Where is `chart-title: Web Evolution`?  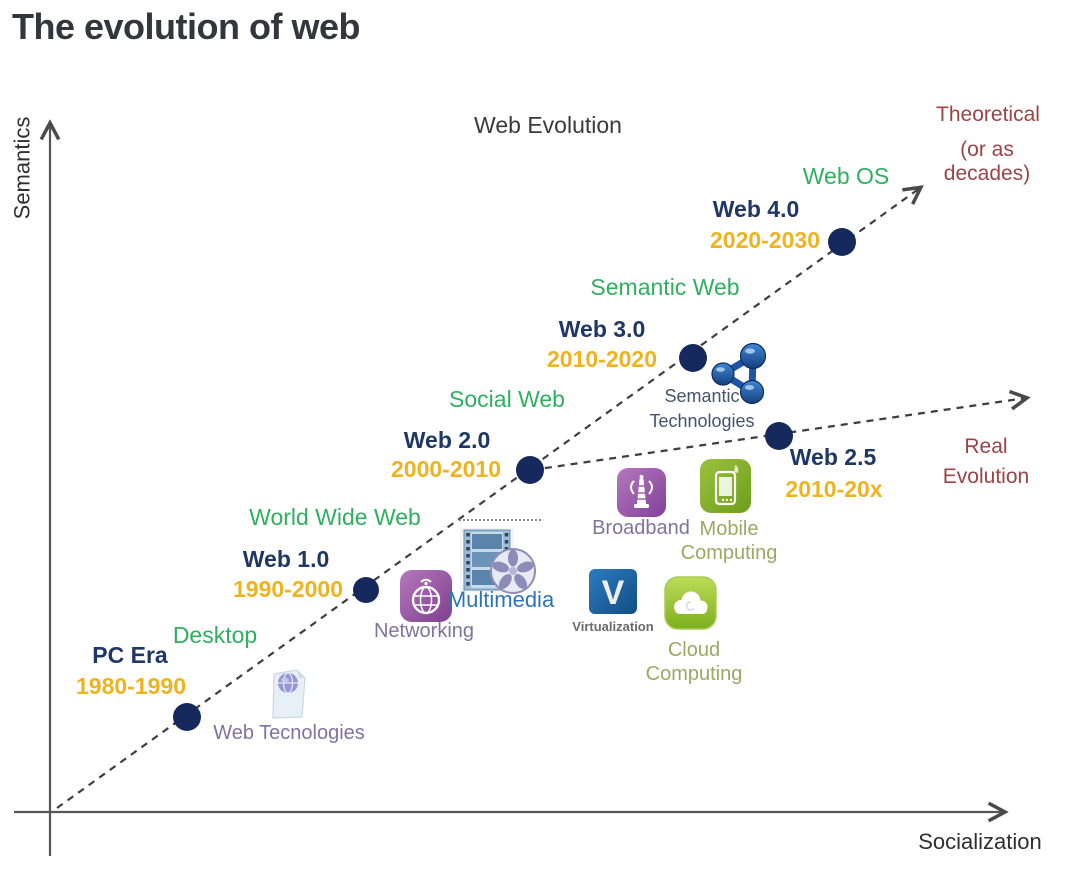 chart-title: Web Evolution is located at coordinates (548, 125).